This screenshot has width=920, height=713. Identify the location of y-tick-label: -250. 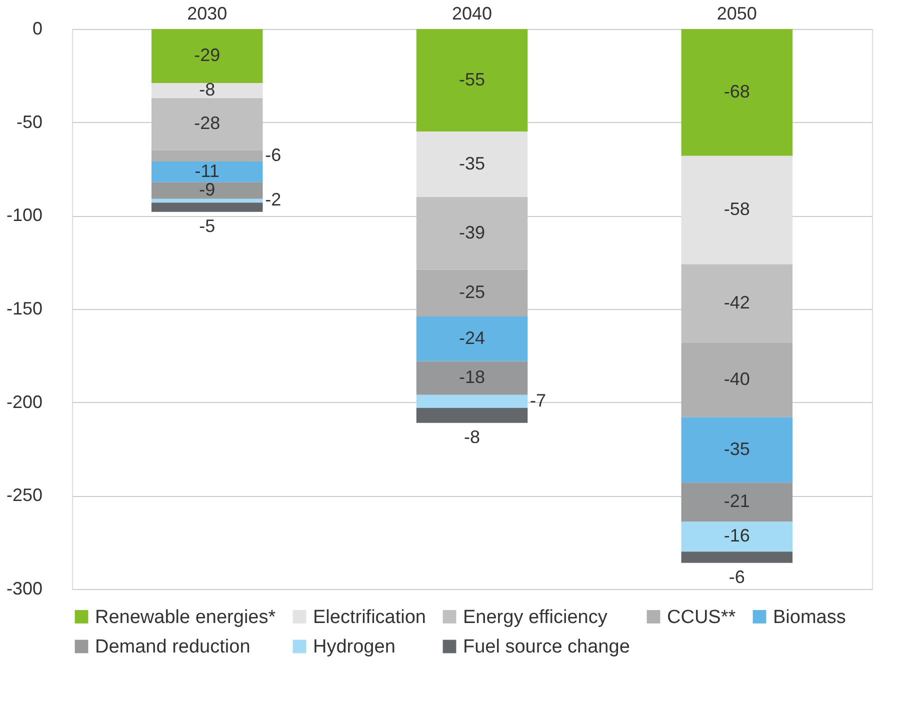
(24, 495).